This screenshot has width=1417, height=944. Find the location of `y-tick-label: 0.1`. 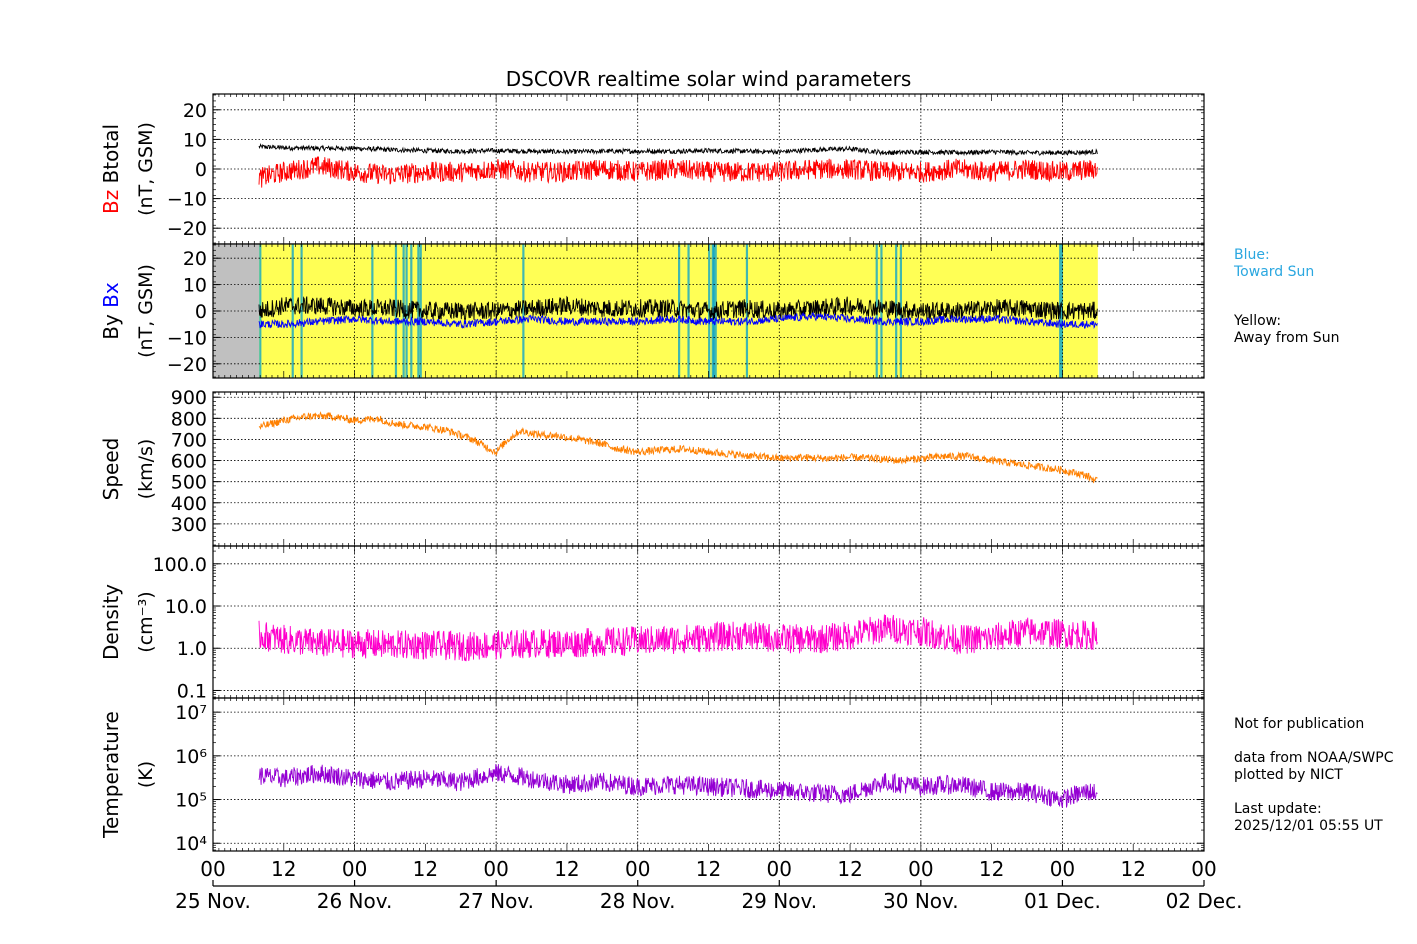

y-tick-label: 0.1 is located at coordinates (192, 691).